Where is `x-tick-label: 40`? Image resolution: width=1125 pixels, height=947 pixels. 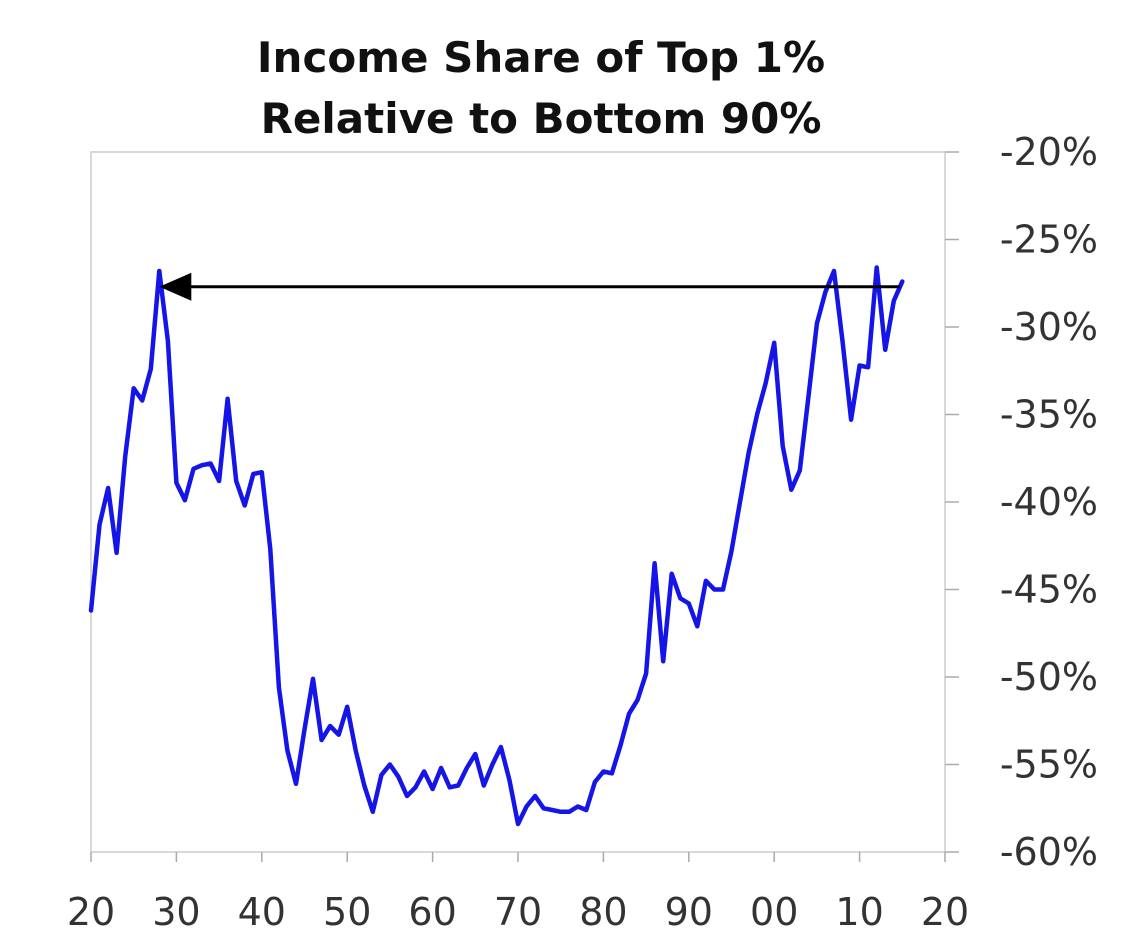
x-tick-label: 40 is located at coordinates (262, 912).